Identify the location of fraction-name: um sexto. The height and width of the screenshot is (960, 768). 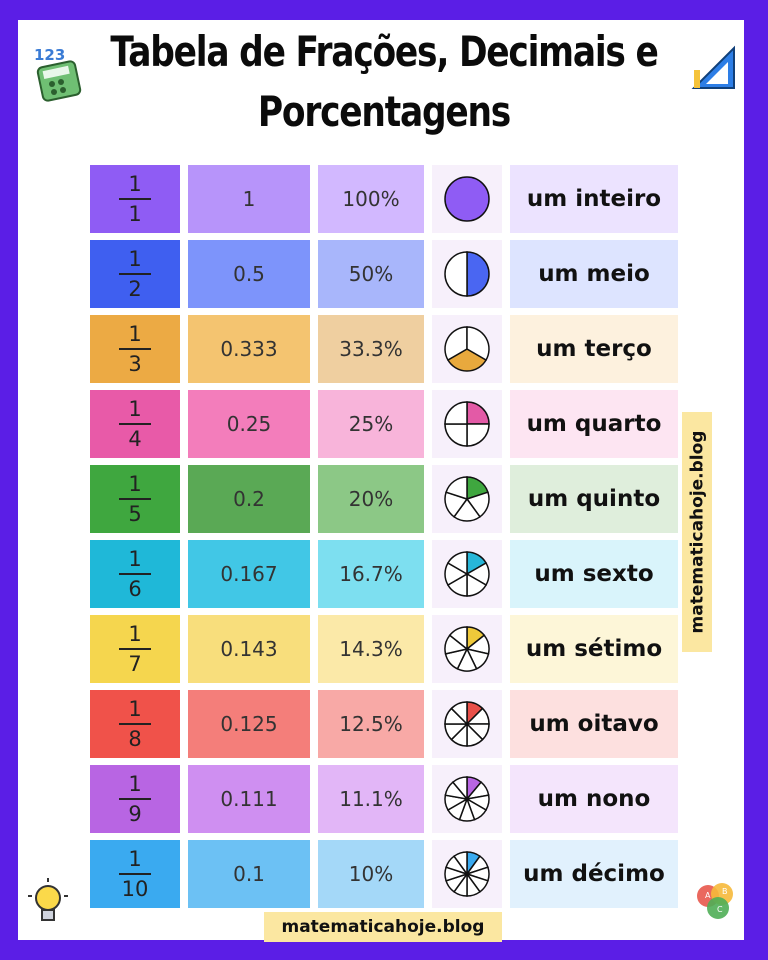
(594, 574).